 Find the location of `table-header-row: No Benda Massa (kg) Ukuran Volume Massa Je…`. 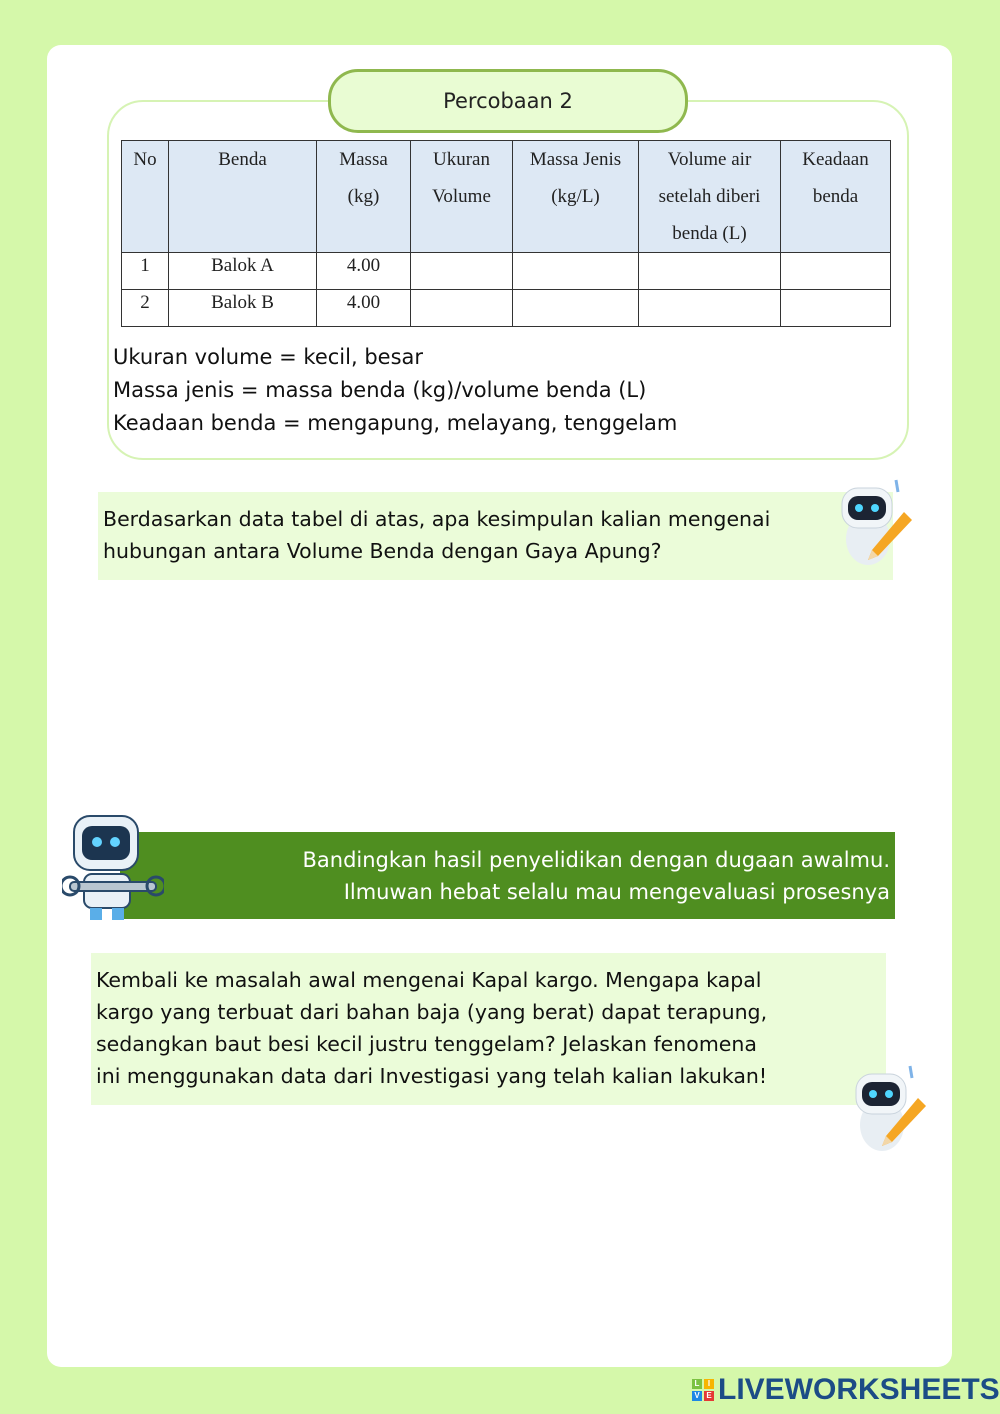

table-header-row: No Benda Massa (kg) Ukuran Volume Massa Je… is located at coordinates (506, 196).